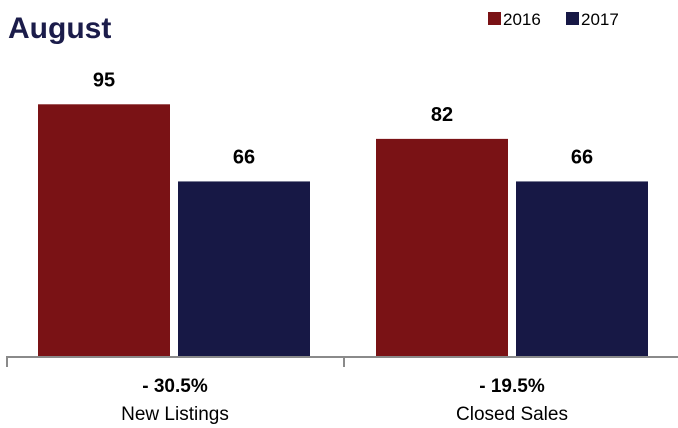 The height and width of the screenshot is (428, 678). What do you see at coordinates (175, 386) in the screenshot?
I see `change-label-new-listings: - 30.5%` at bounding box center [175, 386].